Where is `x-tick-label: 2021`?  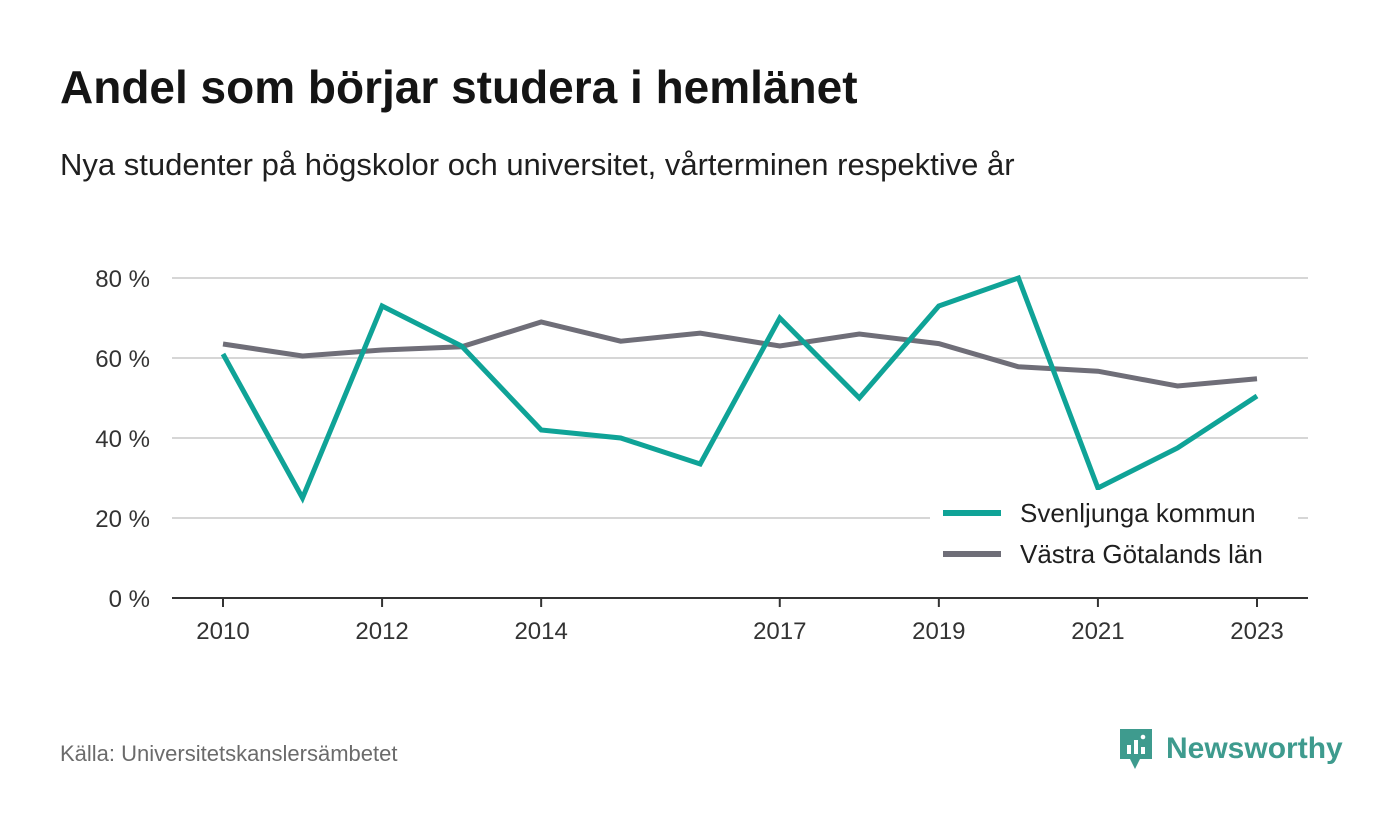
x-tick-label: 2021 is located at coordinates (1097, 631).